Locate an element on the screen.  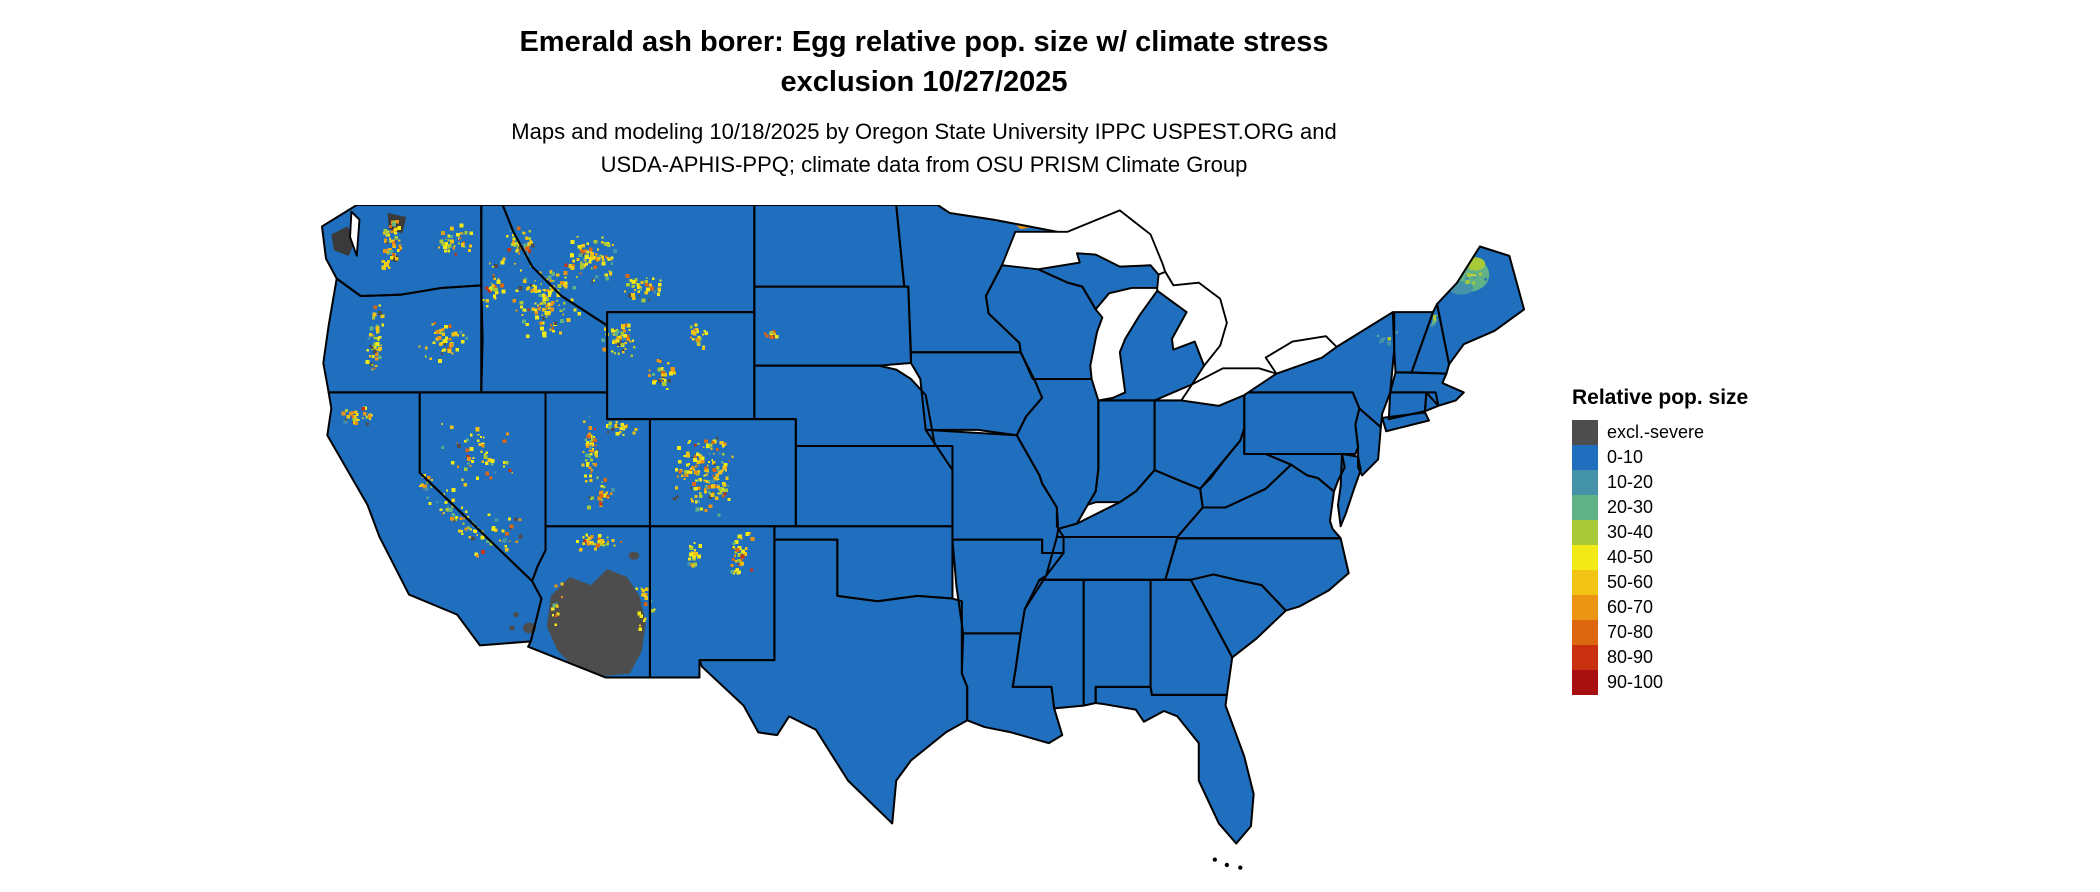
state-pa is located at coordinates (1302, 423).